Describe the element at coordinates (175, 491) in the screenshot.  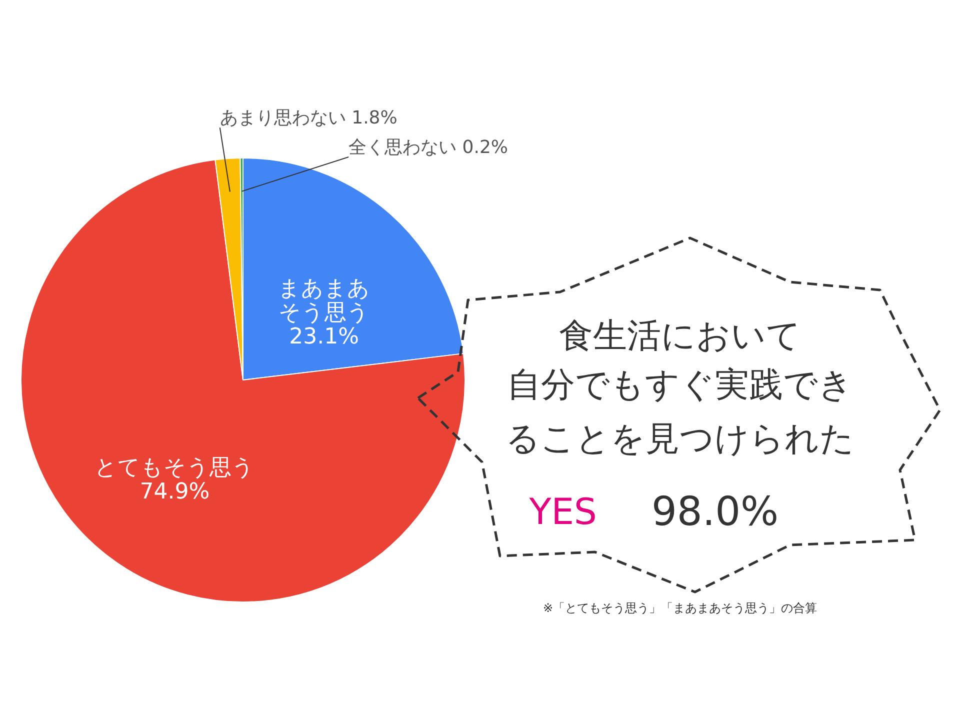
I see `data-label: 74.9%` at that location.